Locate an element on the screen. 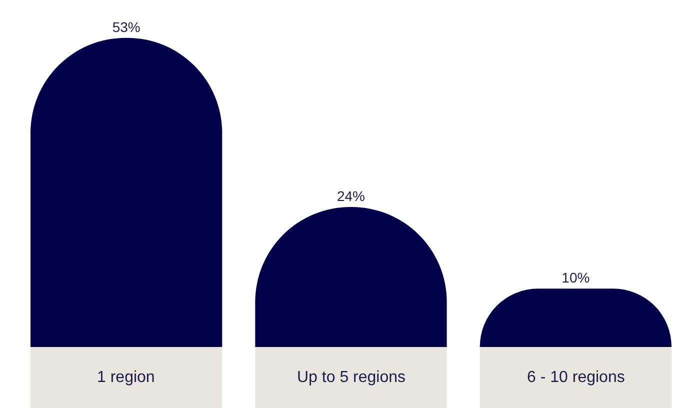 The height and width of the screenshot is (408, 690). x-tick-label: Up to 5 regions is located at coordinates (351, 377).